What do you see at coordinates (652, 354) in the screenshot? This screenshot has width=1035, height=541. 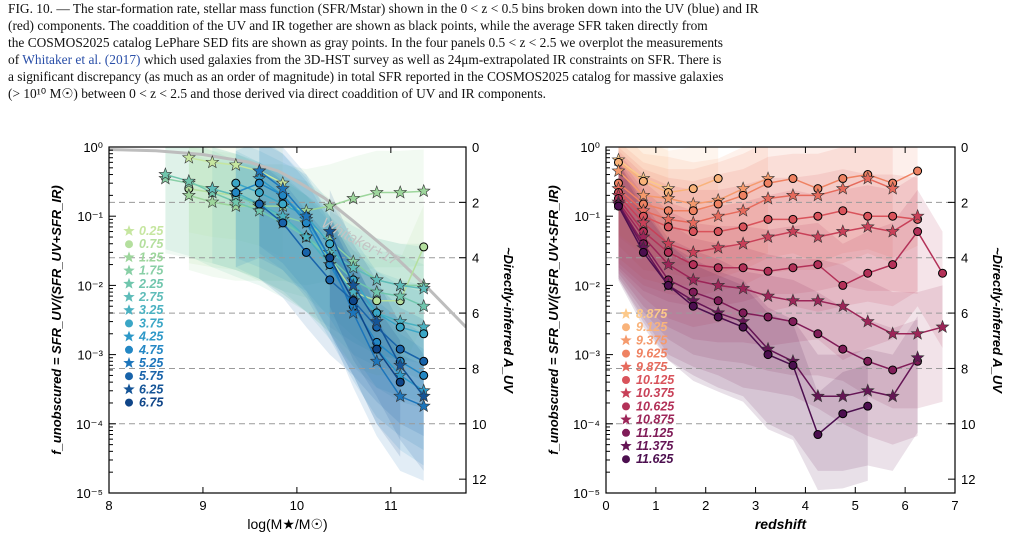 I see `legend-label: 9.625` at bounding box center [652, 354].